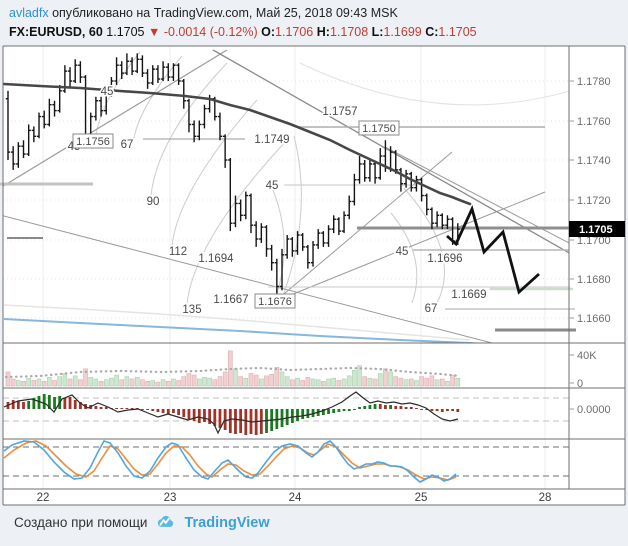 This screenshot has height=546, width=628. Describe the element at coordinates (594, 161) in the screenshot. I see `price-axis-label: 1.1740` at that location.